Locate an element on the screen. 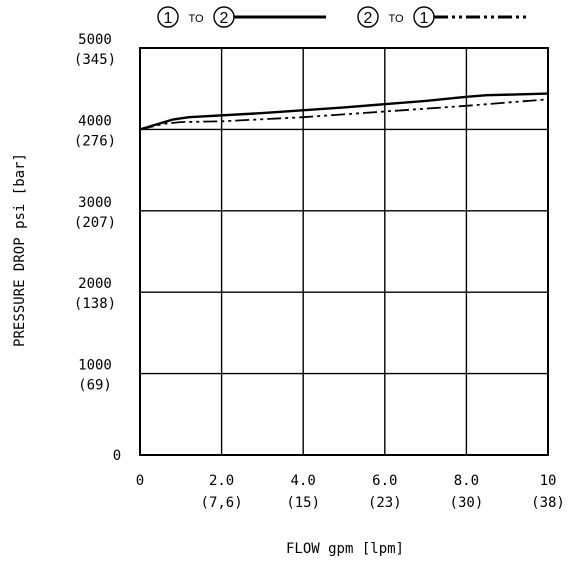 The width and height of the screenshot is (570, 562). x-axis-label: FLOW gpm [lpm] is located at coordinates (345, 549).